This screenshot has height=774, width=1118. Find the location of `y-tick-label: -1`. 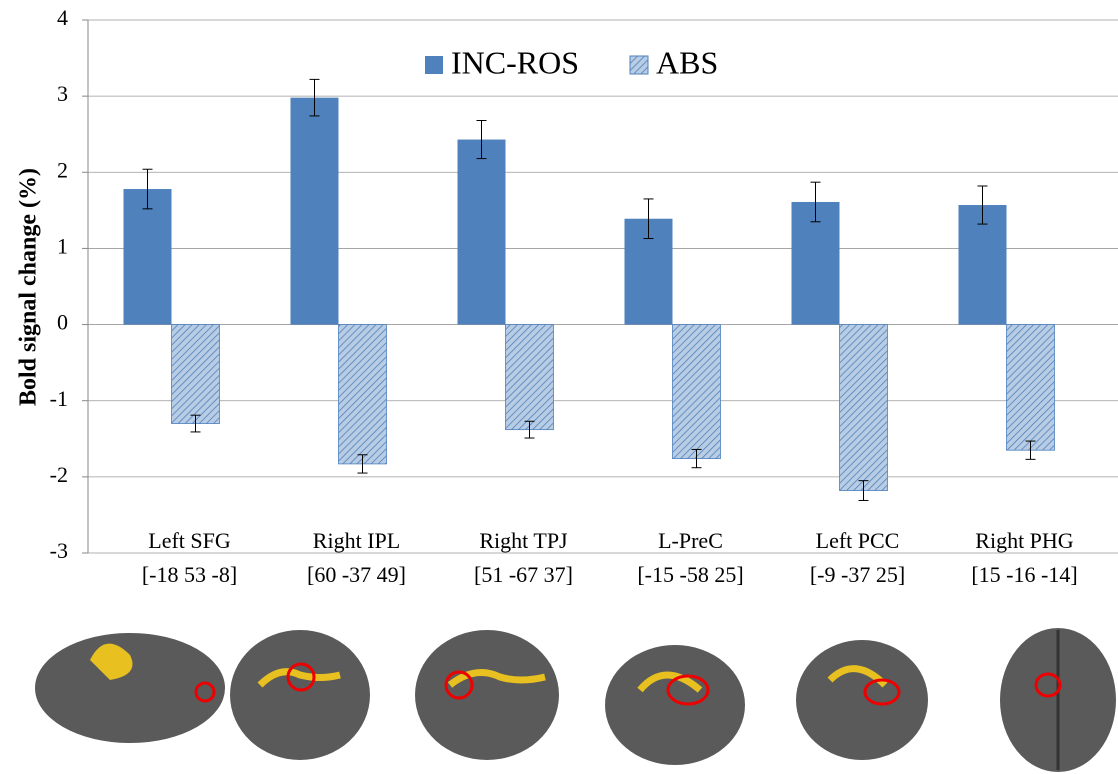

y-tick-label: -1 is located at coordinates (59, 398).